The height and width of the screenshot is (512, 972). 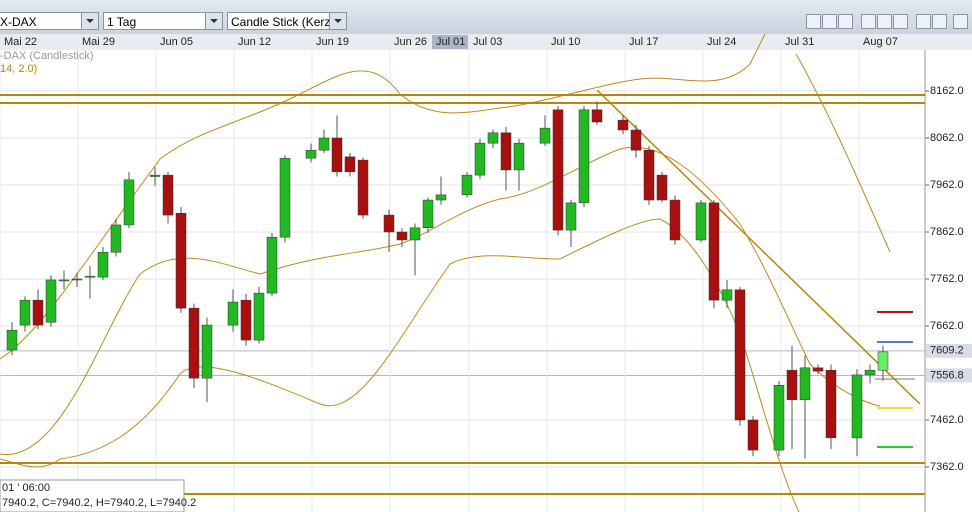 What do you see at coordinates (254, 42) in the screenshot?
I see `x-tick-label: Jun 12` at bounding box center [254, 42].